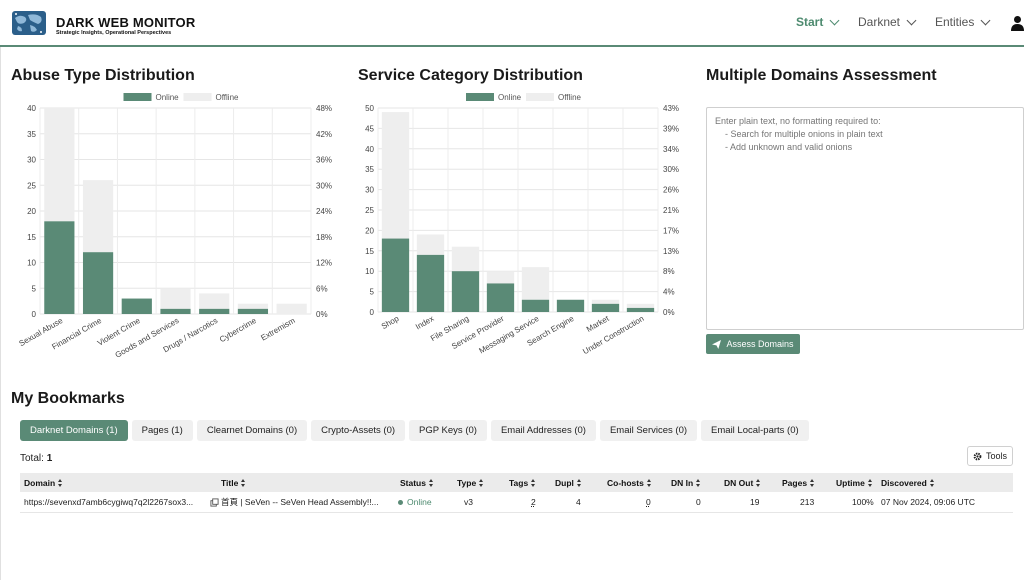  What do you see at coordinates (36, 458) in the screenshot?
I see `bookmarks-total: Total: 1` at bounding box center [36, 458].